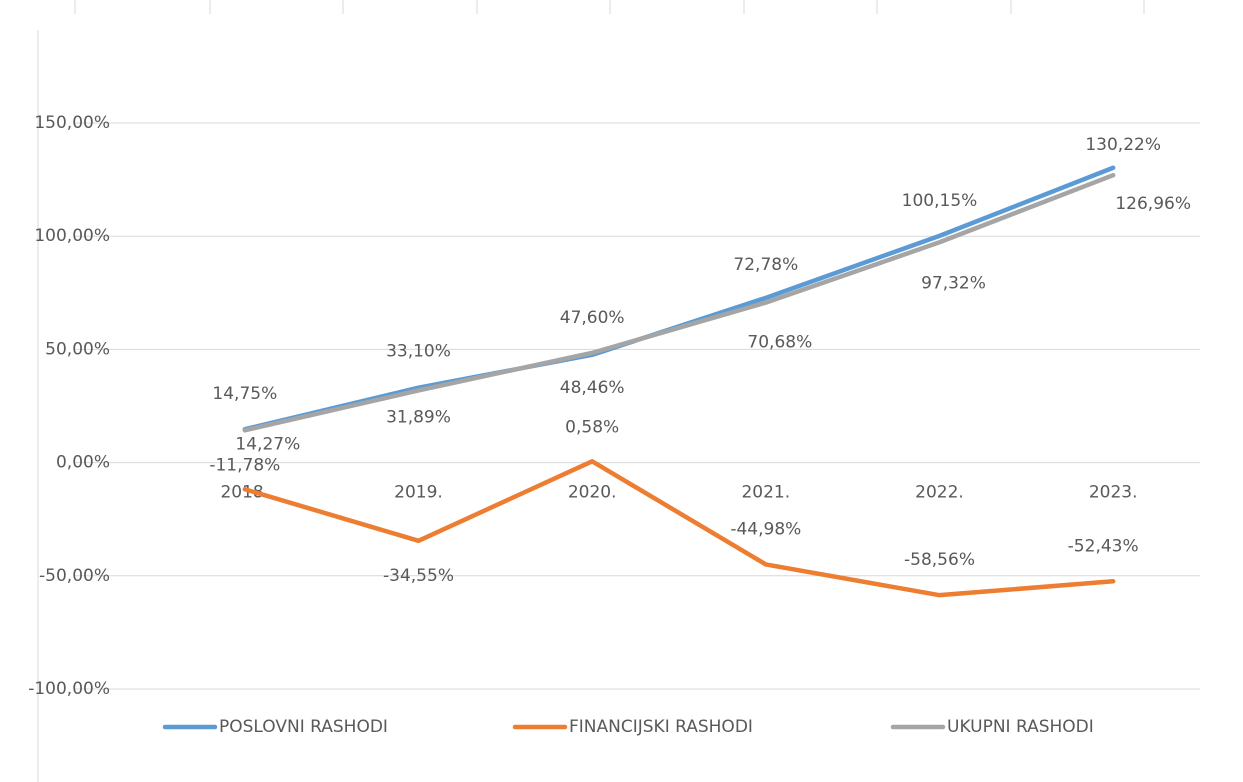 The width and height of the screenshot is (1243, 782). What do you see at coordinates (1153, 204) in the screenshot?
I see `data-label: 126,96%` at bounding box center [1153, 204].